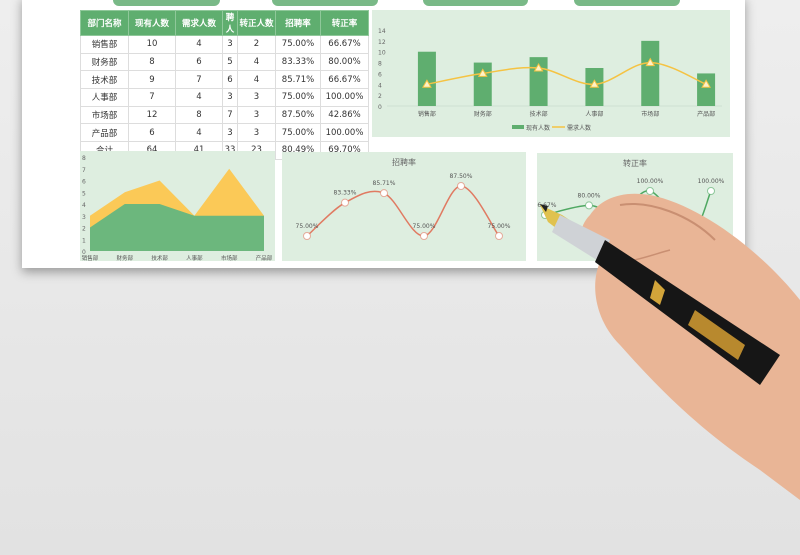 This screenshot has width=800, height=555. I want to click on column-header: 现有人数, so click(152, 23).